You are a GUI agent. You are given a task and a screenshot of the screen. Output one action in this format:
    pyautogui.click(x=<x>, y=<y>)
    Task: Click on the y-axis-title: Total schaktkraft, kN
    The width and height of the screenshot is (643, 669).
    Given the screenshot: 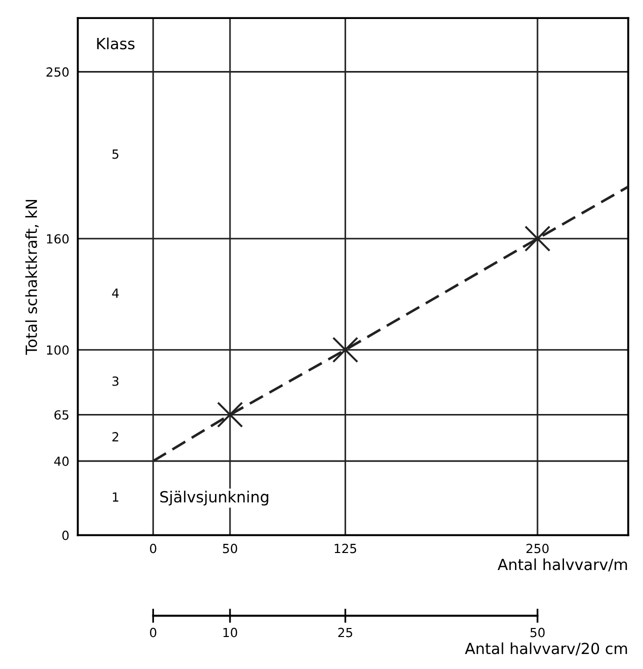 What is the action you would take?
    pyautogui.click(x=32, y=277)
    